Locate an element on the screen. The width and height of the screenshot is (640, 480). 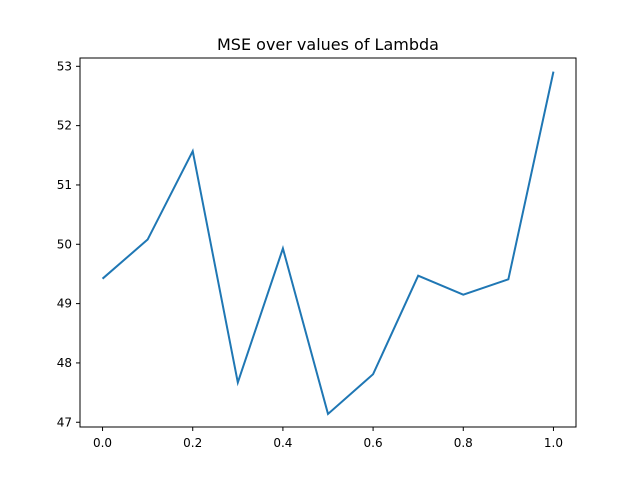
y-tick-label: 48 is located at coordinates (64, 363).